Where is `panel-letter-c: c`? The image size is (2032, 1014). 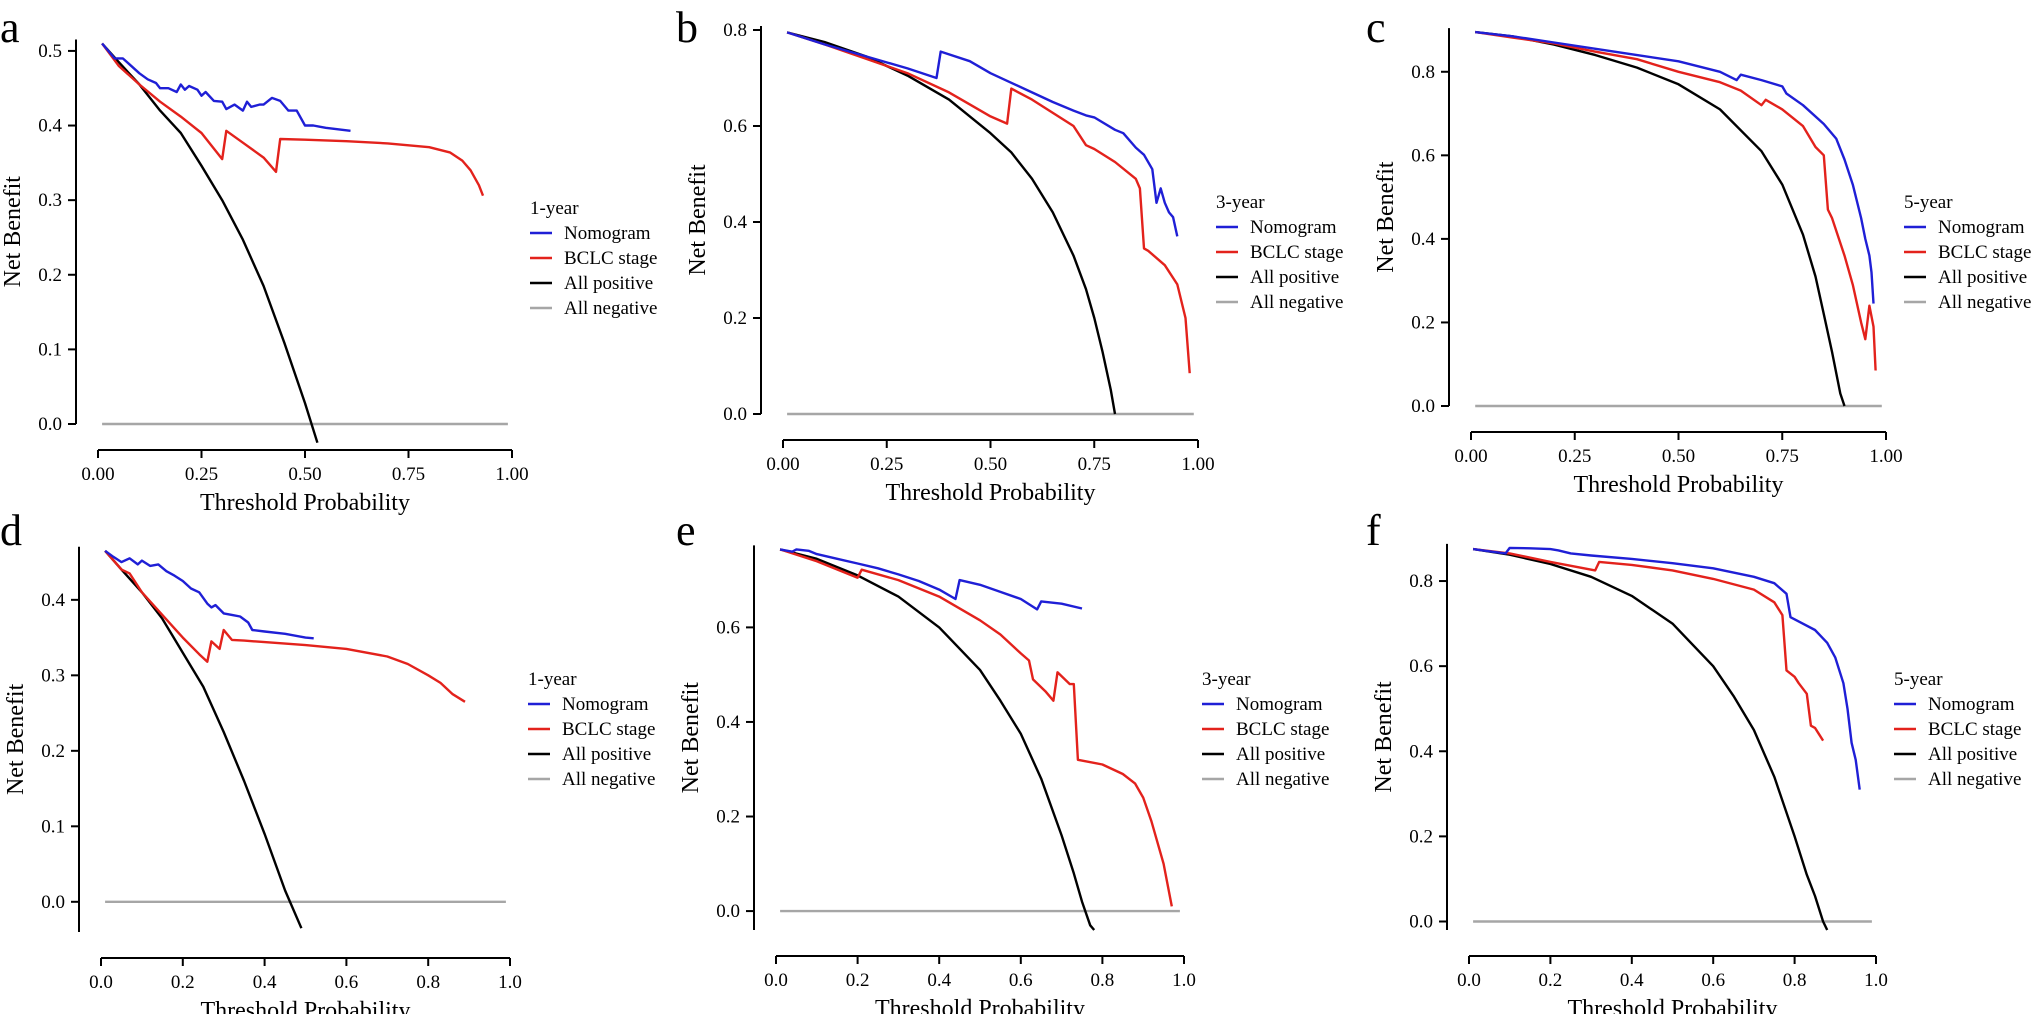
panel-letter-c: c is located at coordinates (1376, 27).